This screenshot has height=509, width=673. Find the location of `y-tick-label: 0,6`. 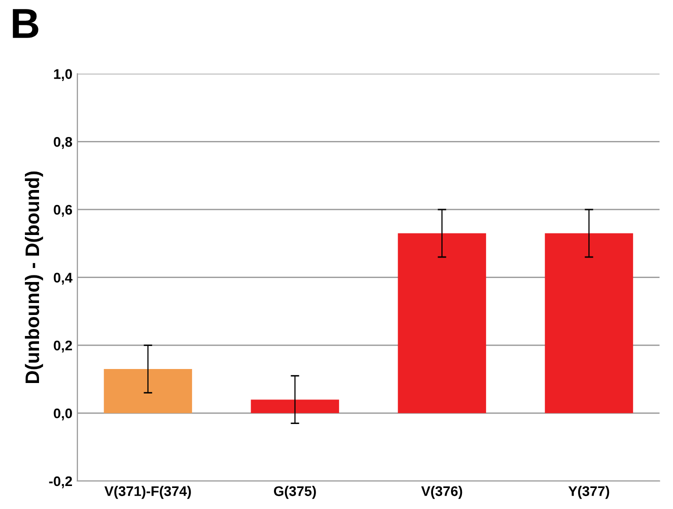

y-tick-label: 0,6 is located at coordinates (63, 210).